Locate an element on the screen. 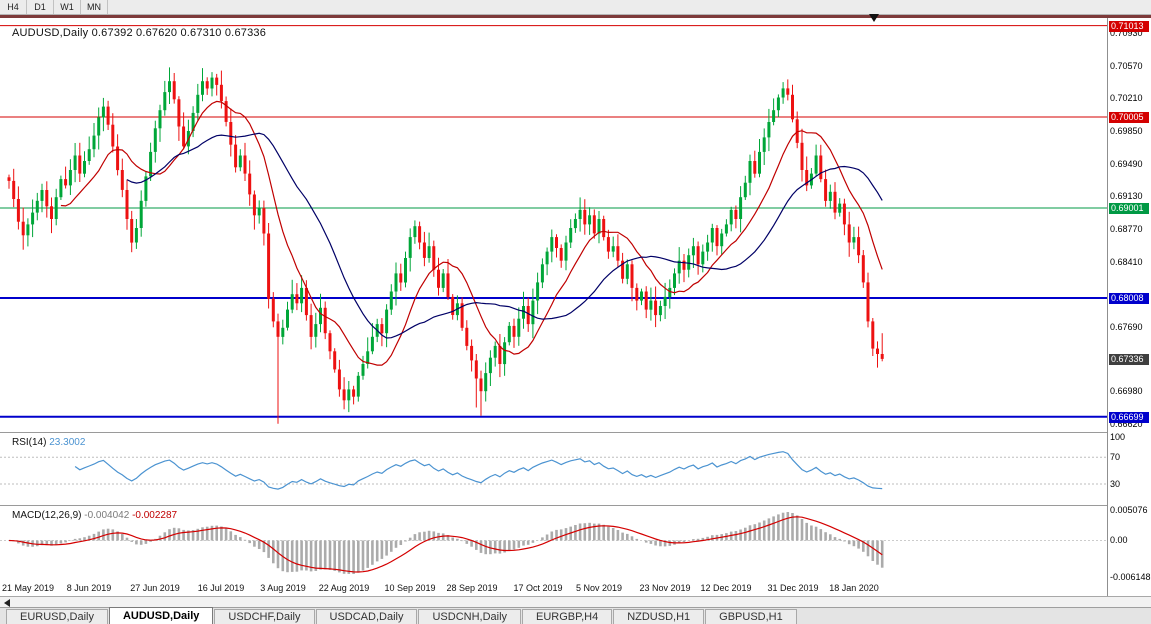 This screenshot has width=1151, height=624. chart-tab-eurusd-daily: EURUSD,Daily is located at coordinates (57, 616).